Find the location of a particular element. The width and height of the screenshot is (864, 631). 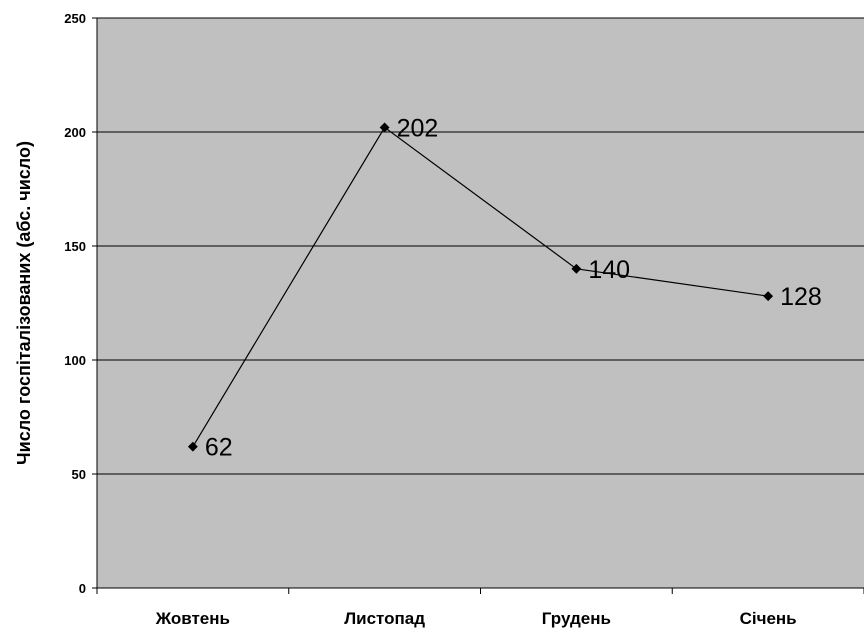

data-label: 128 is located at coordinates (801, 297).